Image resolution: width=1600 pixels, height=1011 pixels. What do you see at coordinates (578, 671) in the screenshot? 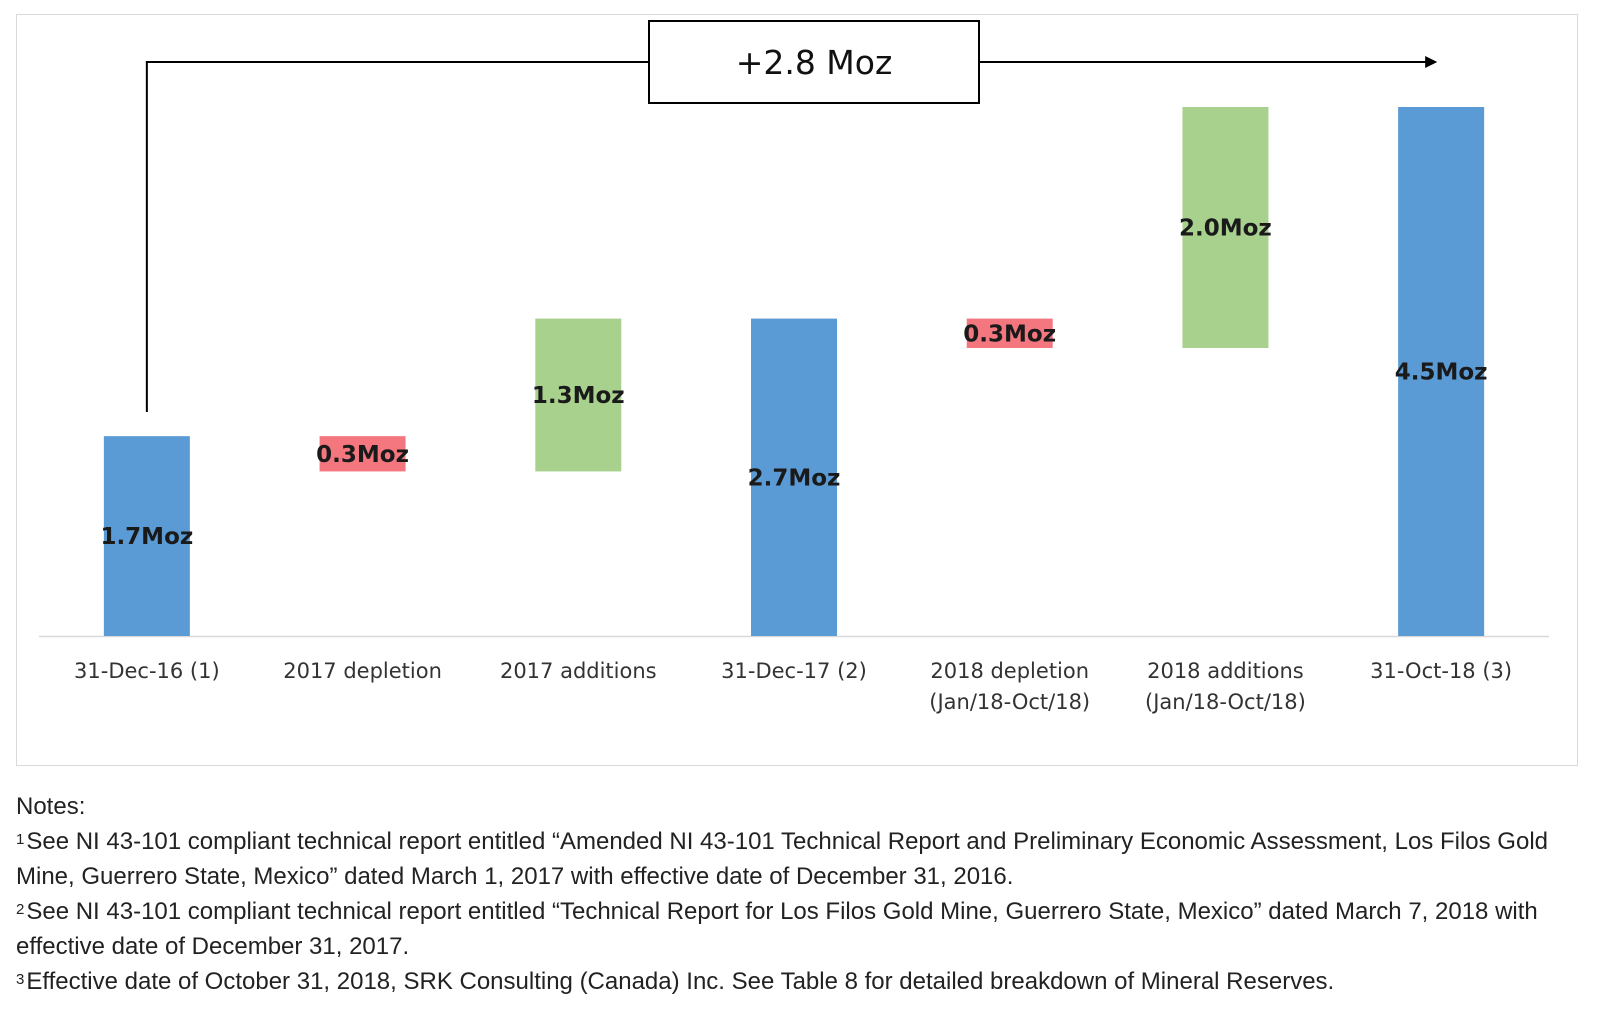
I see `x-tick-label-3: 2017 additions` at bounding box center [578, 671].